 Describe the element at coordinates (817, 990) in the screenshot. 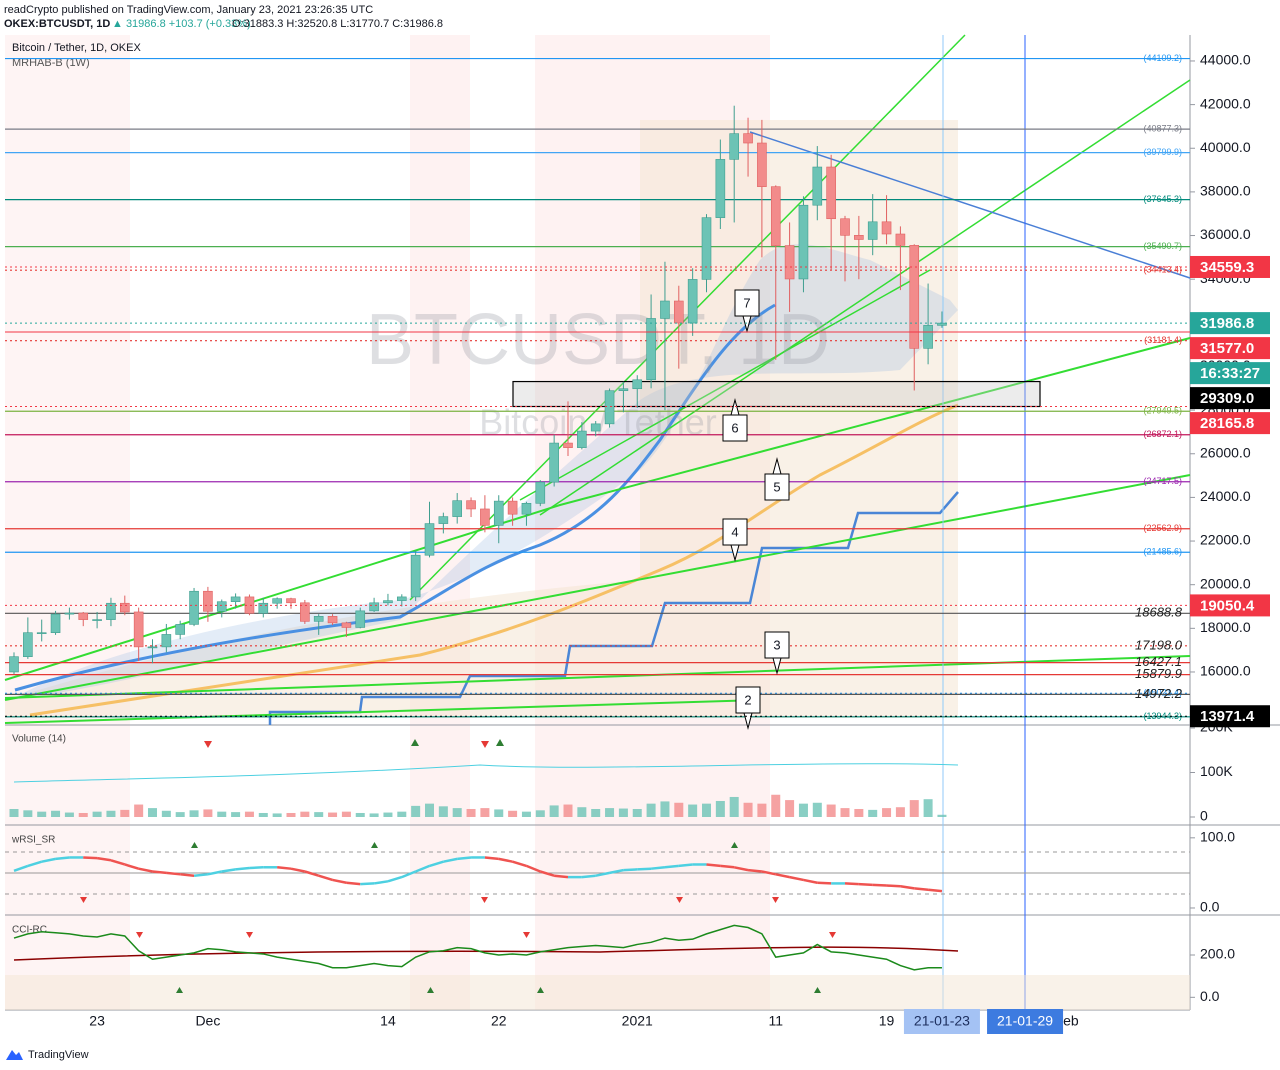

I see `arrow-up` at that location.